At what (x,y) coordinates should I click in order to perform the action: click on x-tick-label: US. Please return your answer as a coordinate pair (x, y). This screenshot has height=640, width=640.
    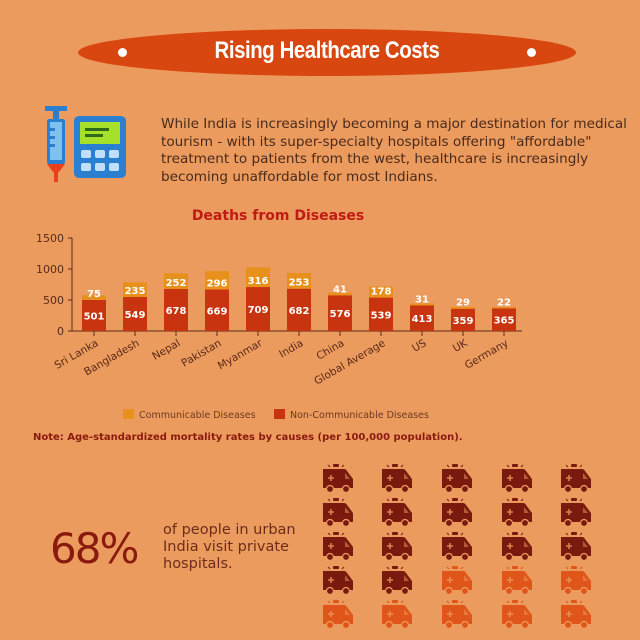
    Looking at the image, I should click on (419, 346).